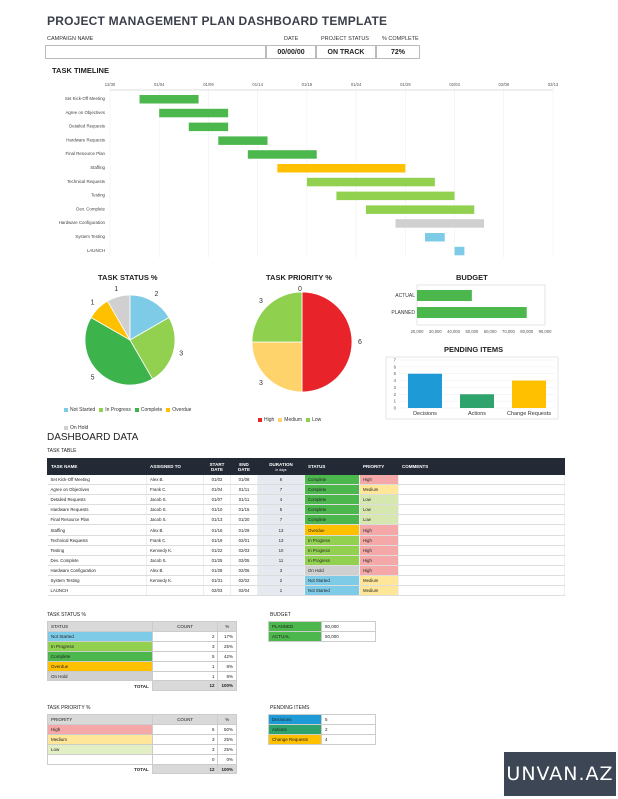 This screenshot has height=799, width=618. I want to click on watermark-logo: UNVAN.AZ, so click(560, 774).